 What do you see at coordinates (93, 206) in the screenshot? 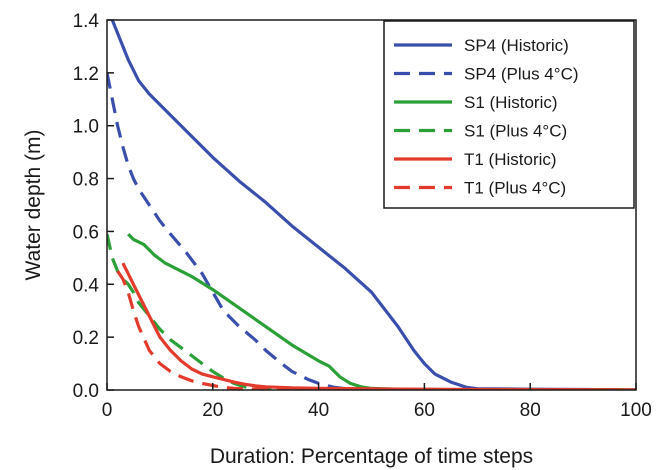
I see `y-axis-ticks: 0.0 0.2 0.4 0.6 0.8 1.0 1.2 1.4` at bounding box center [93, 206].